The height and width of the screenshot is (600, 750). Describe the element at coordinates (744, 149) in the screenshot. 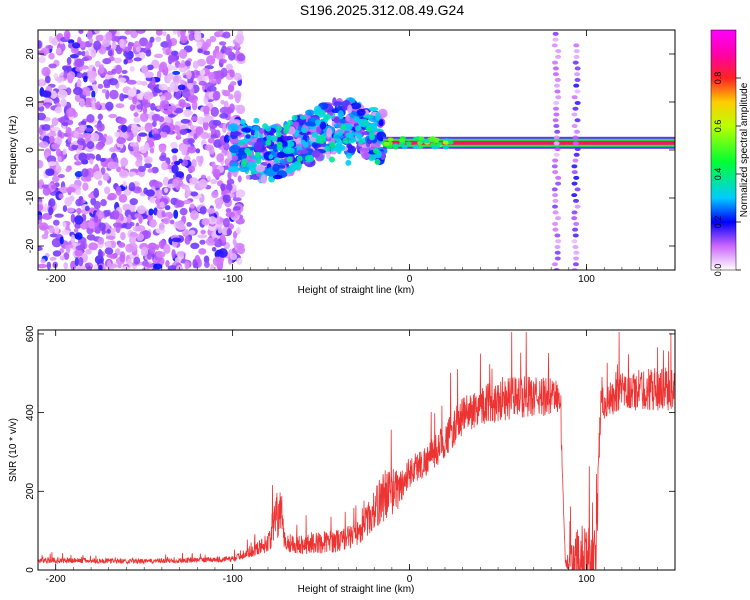

I see `colorbar-label: Normalized spectral amplitude` at that location.